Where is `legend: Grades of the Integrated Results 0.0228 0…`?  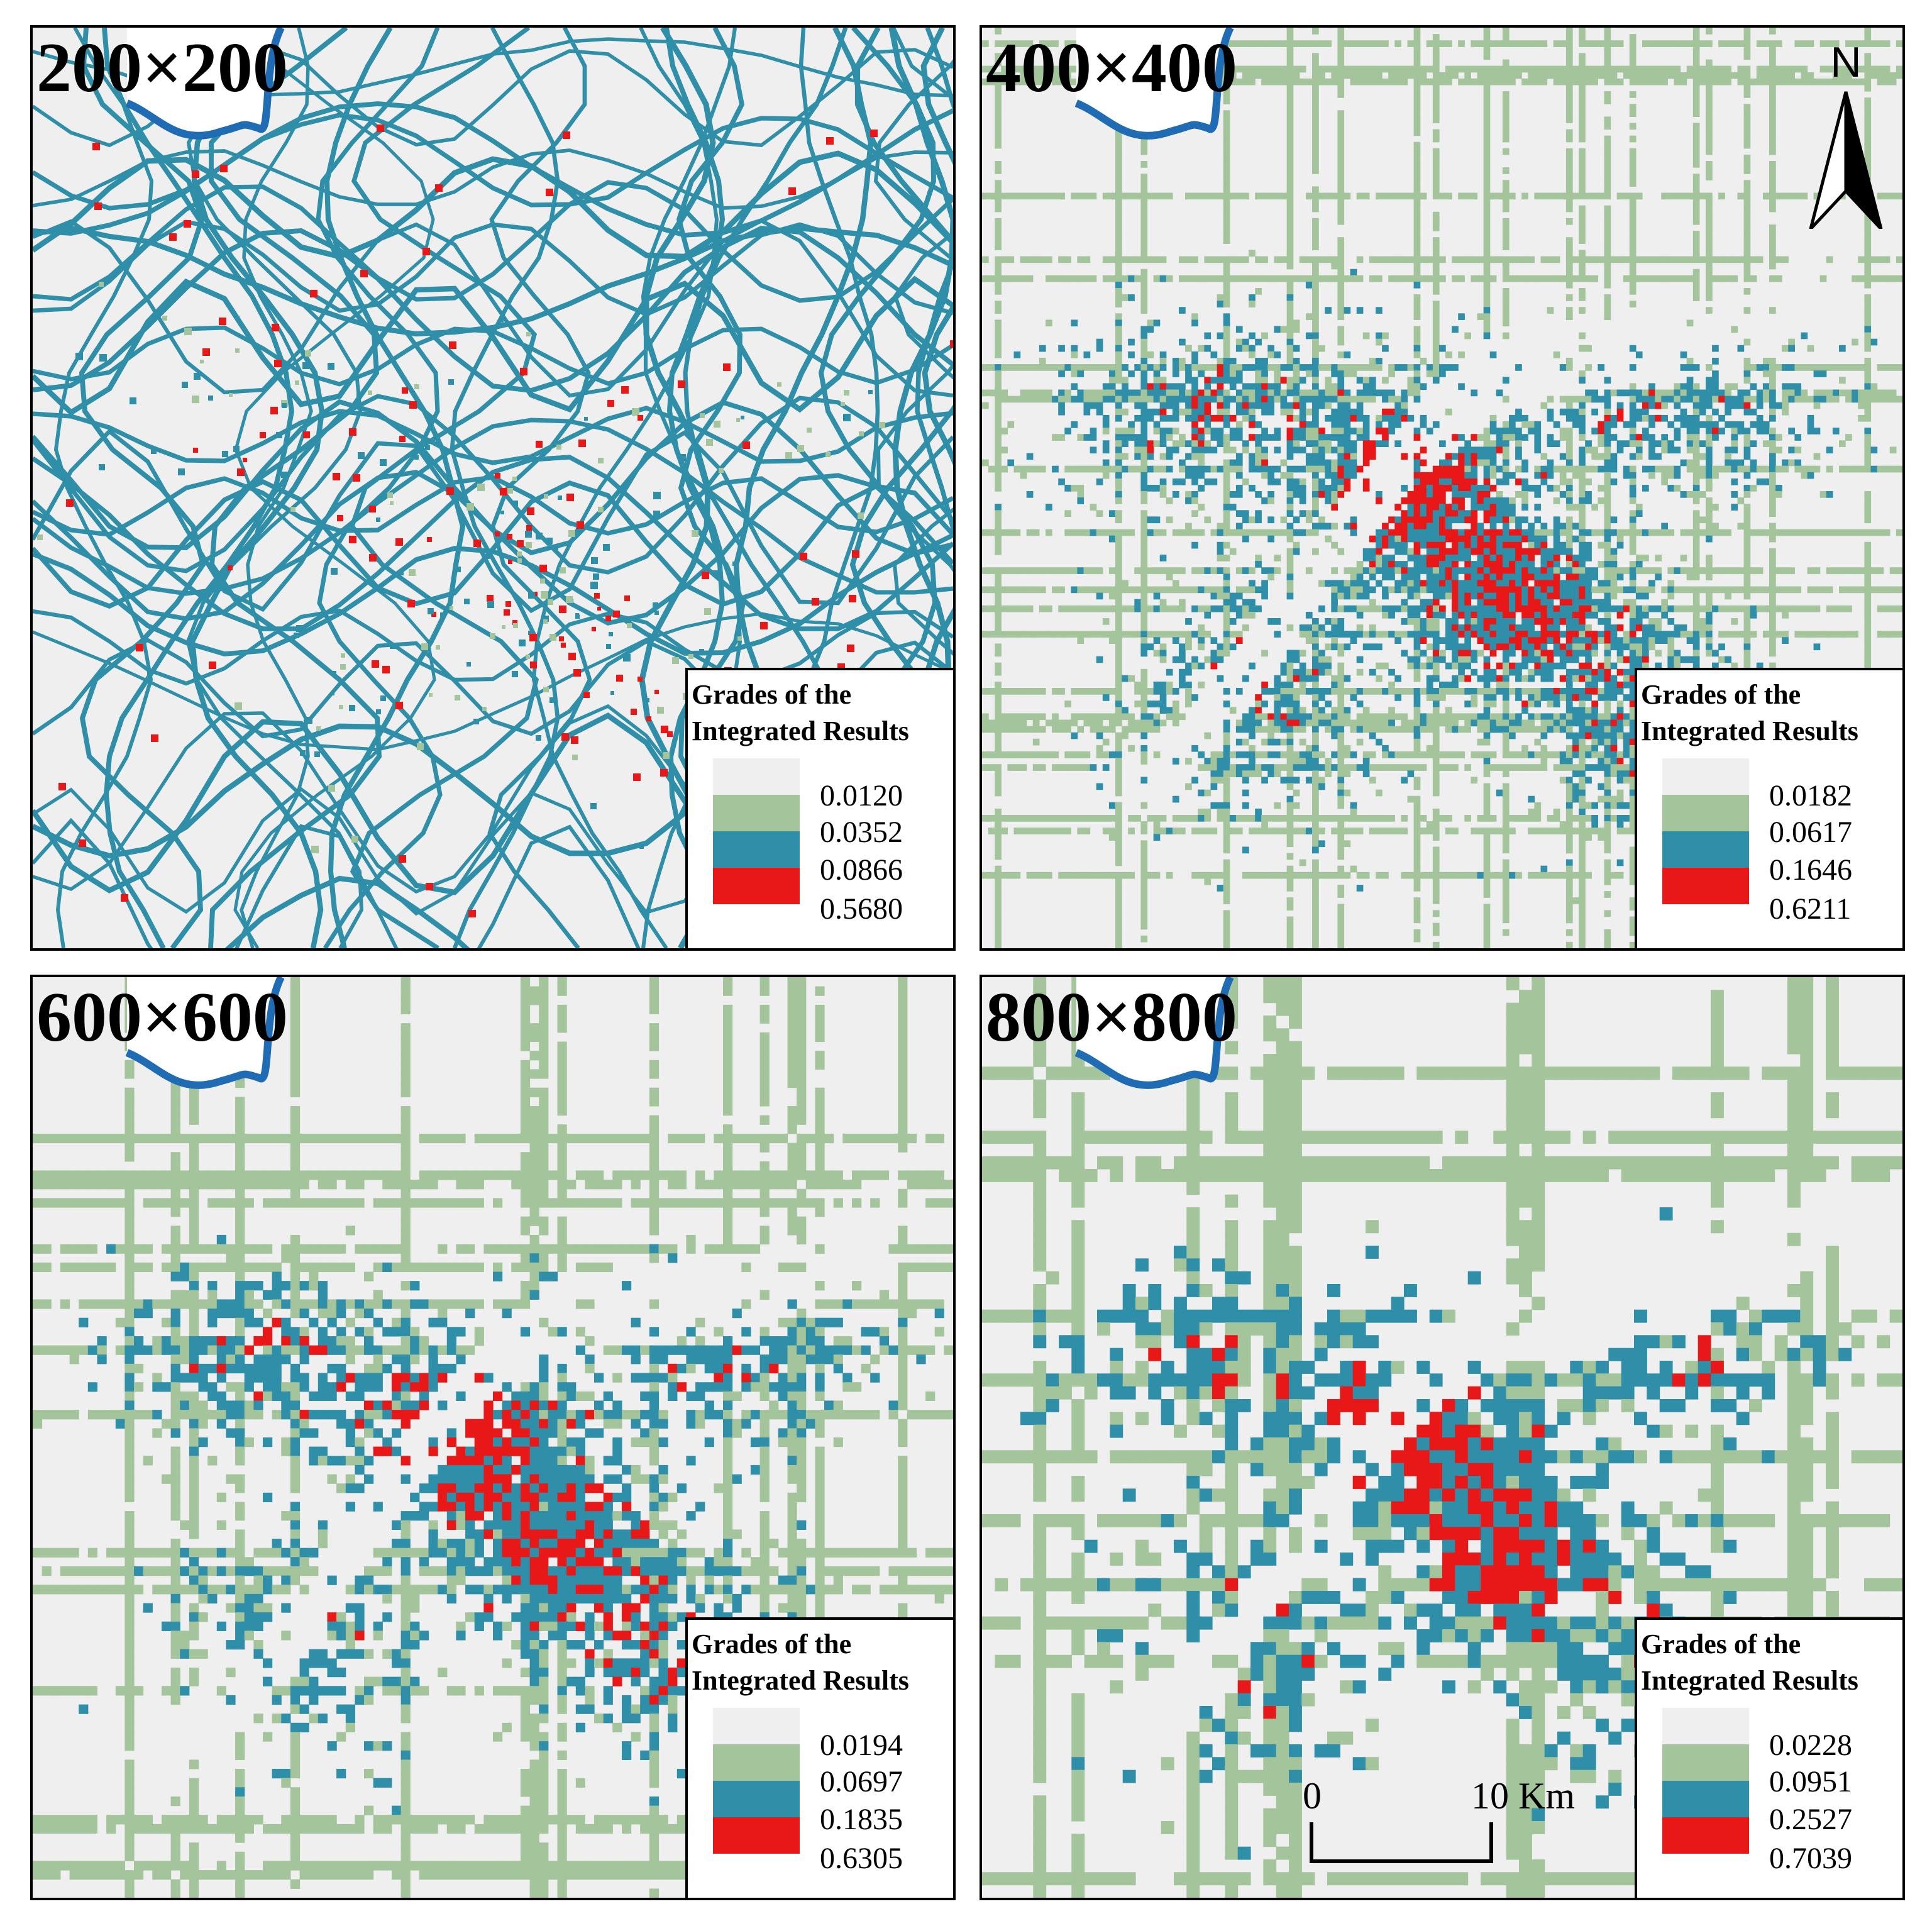
legend: Grades of the Integrated Results 0.0228 0… is located at coordinates (1769, 1757).